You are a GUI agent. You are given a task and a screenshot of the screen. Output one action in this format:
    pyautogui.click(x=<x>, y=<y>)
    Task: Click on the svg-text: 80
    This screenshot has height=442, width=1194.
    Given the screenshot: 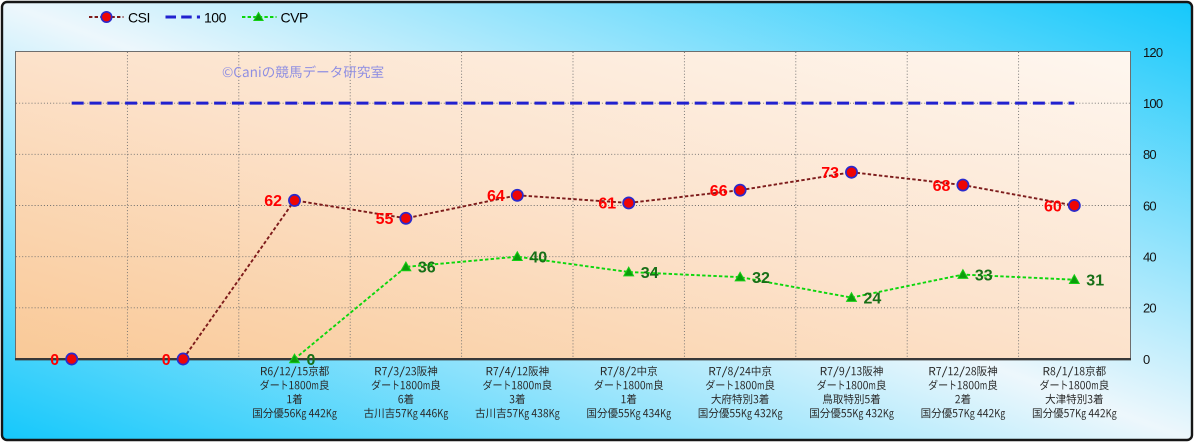 What is the action you would take?
    pyautogui.click(x=1149, y=154)
    